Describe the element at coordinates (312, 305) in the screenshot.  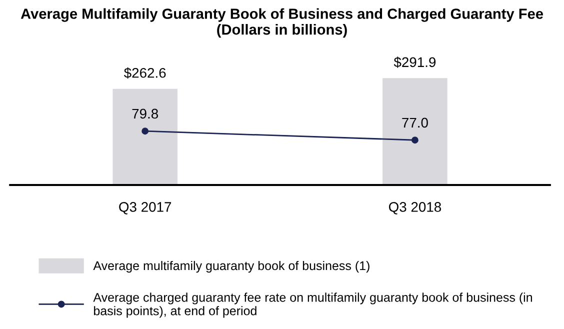
I see `legend-label: Average charged guaranty fee rate on multifamily guaranty book of business (in basis points), at end of period` at that location.